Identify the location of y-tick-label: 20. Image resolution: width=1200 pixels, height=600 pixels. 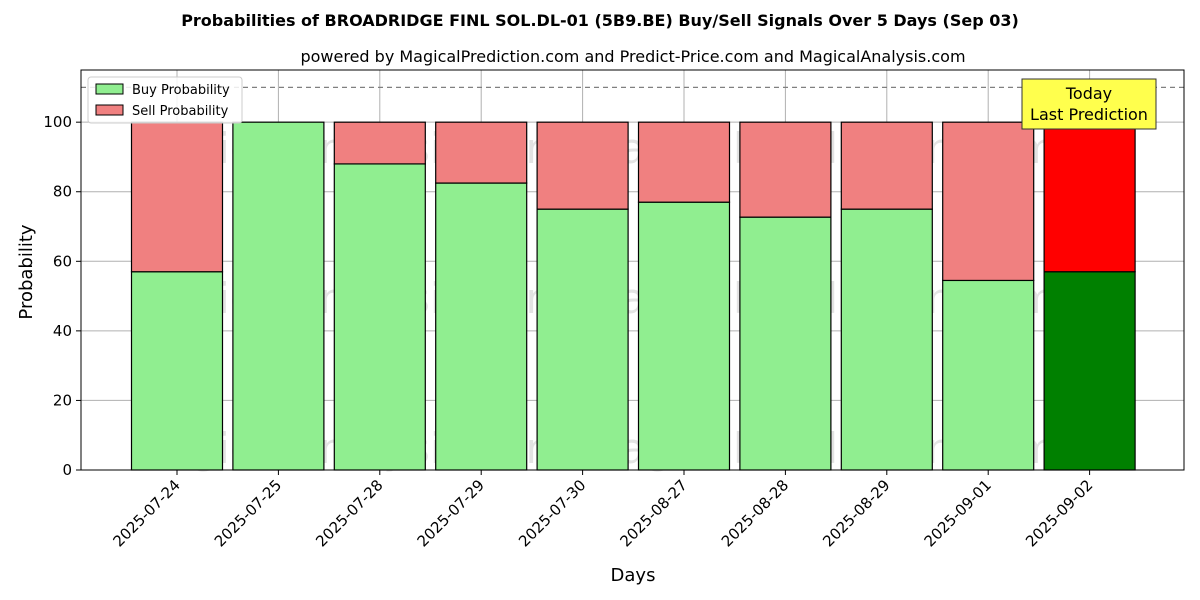
(62, 400).